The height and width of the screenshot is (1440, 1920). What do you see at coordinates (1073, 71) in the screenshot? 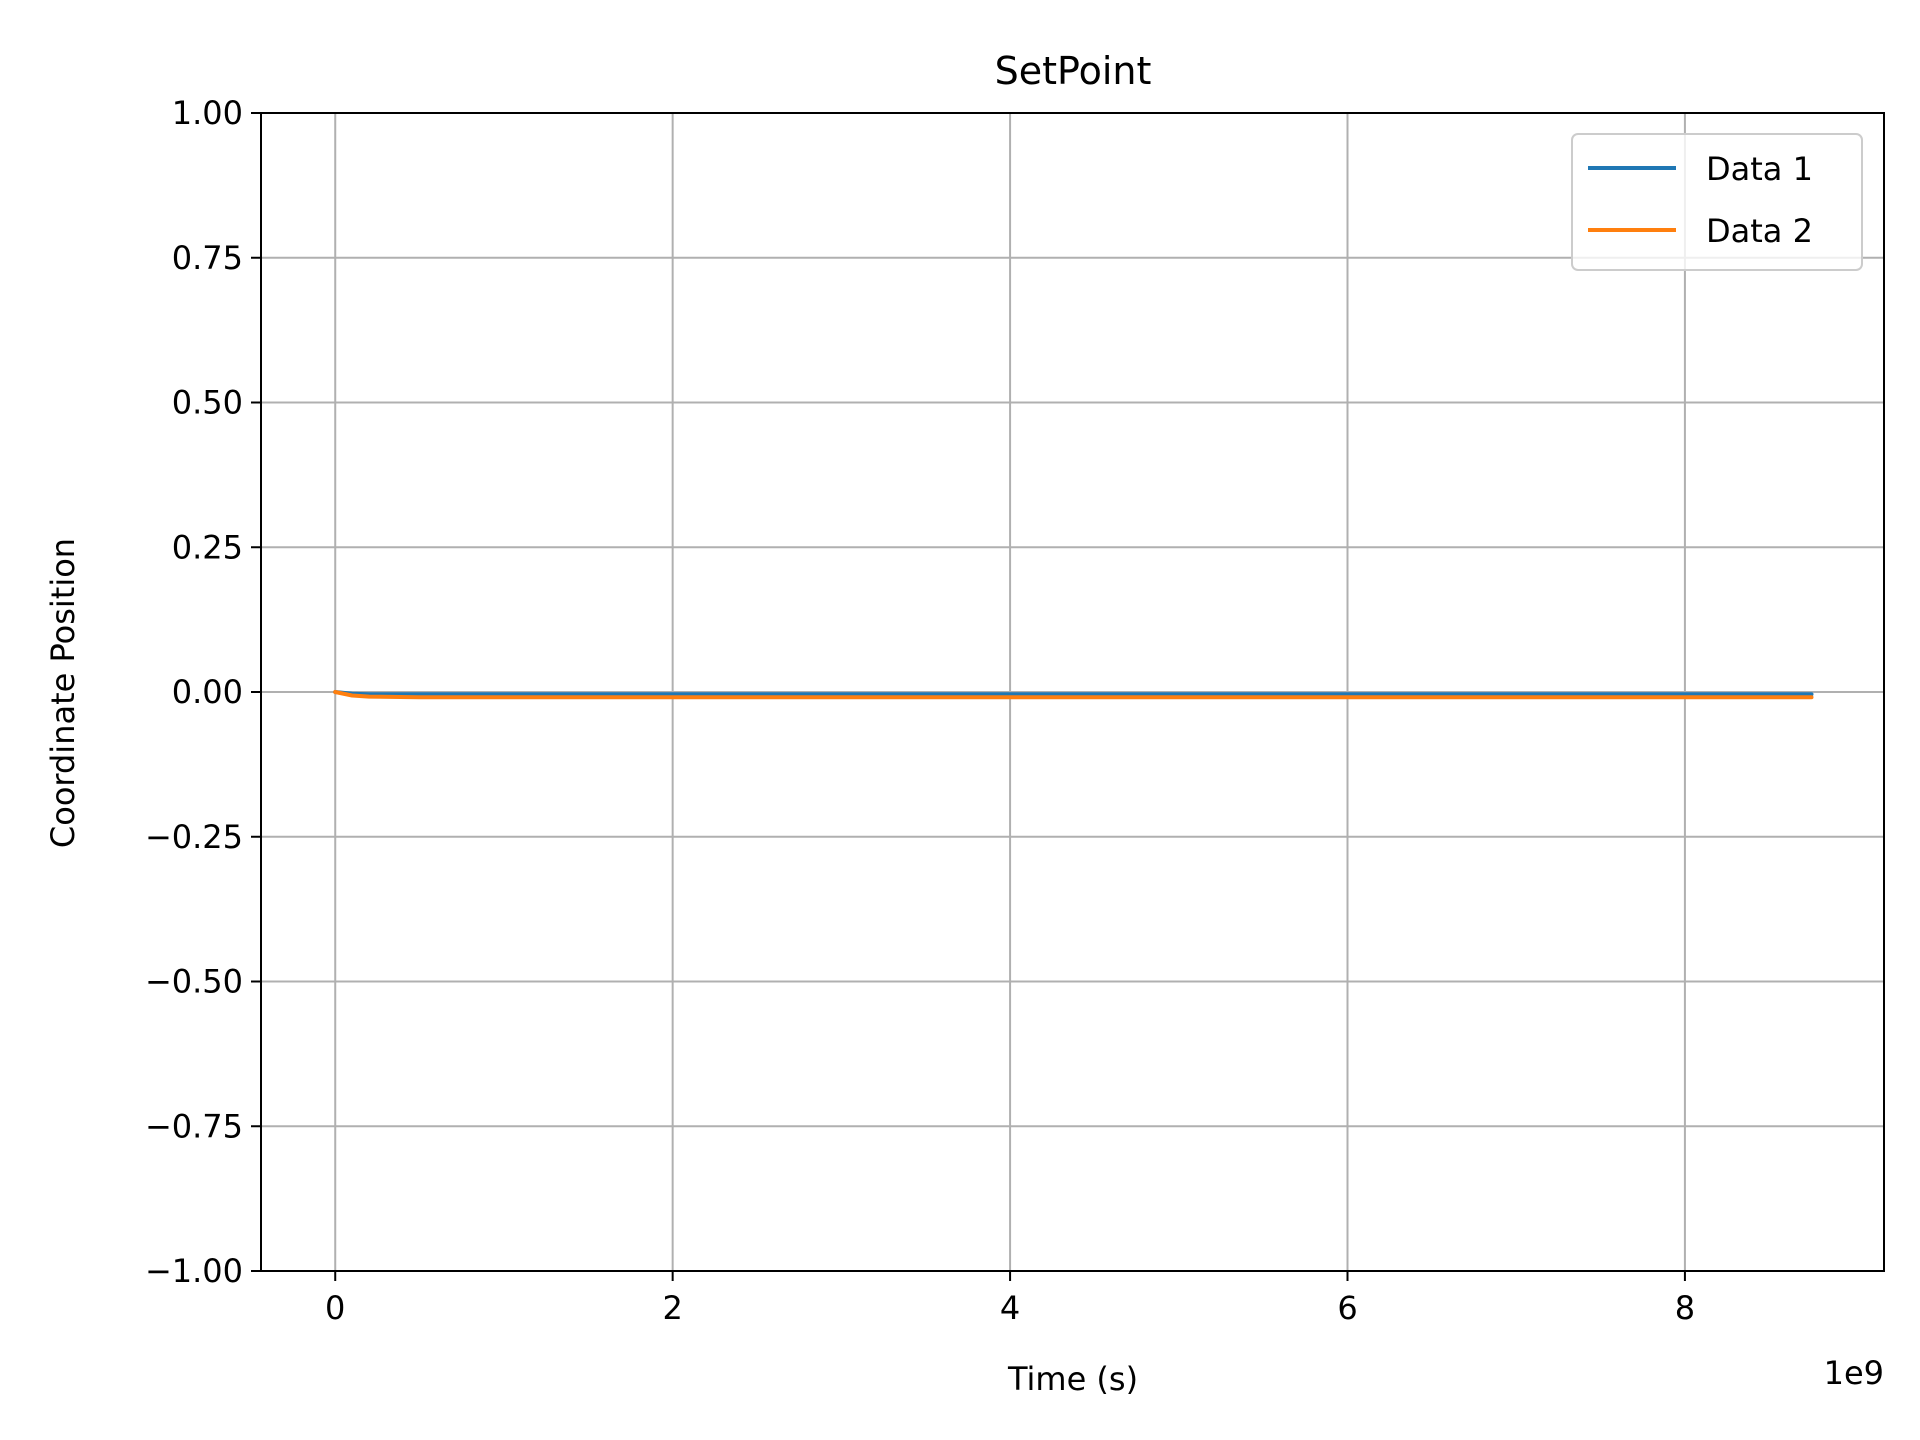
I see `chart-title: SetPoint` at bounding box center [1073, 71].